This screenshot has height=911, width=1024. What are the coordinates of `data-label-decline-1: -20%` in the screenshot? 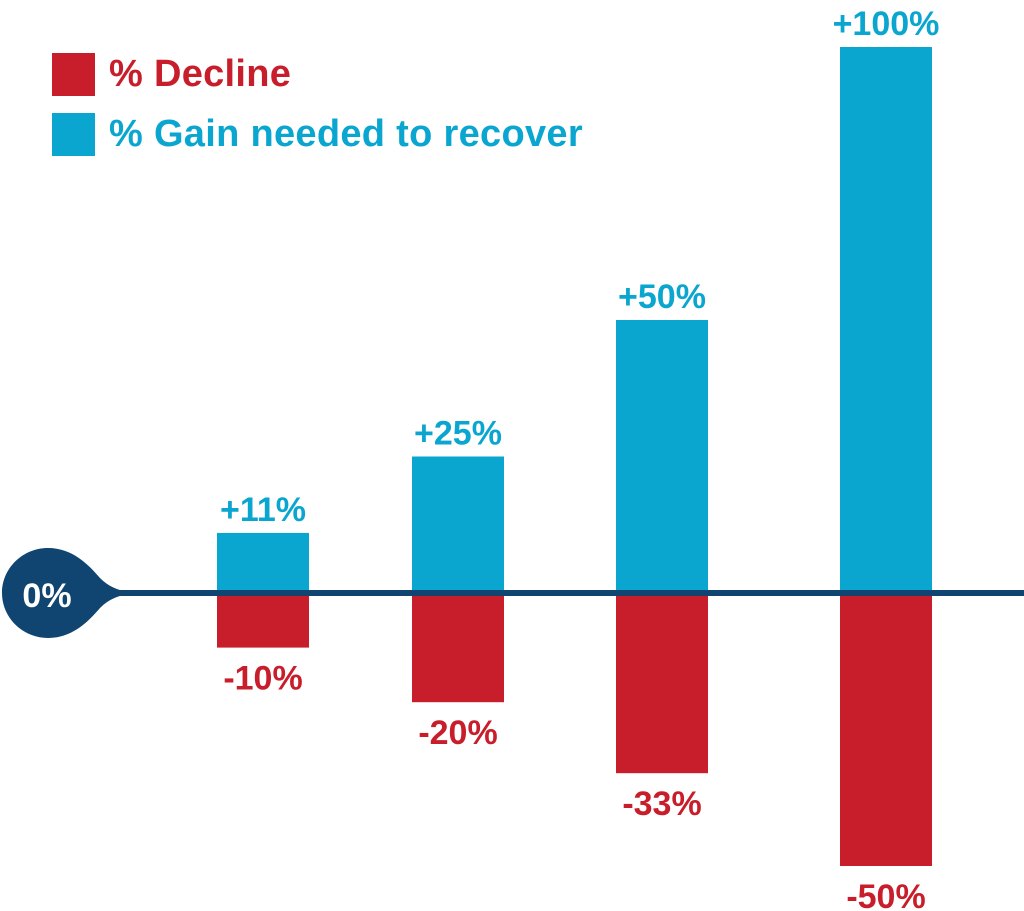 It's located at (457, 733).